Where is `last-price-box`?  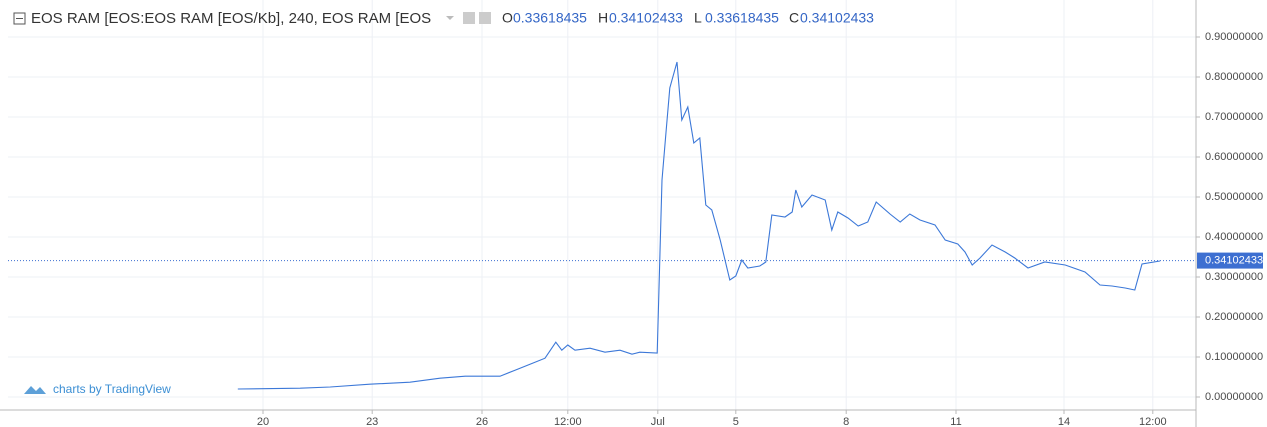 last-price-box is located at coordinates (1230, 260).